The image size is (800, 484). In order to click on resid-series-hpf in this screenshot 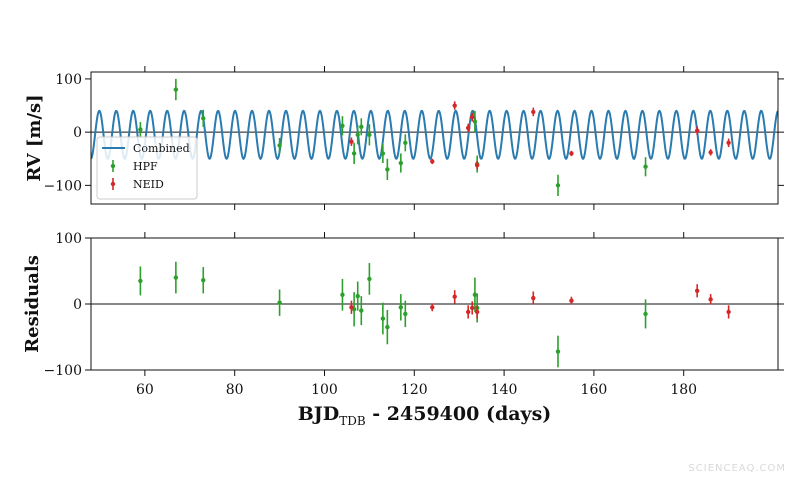, I will do `click(393, 314)`.